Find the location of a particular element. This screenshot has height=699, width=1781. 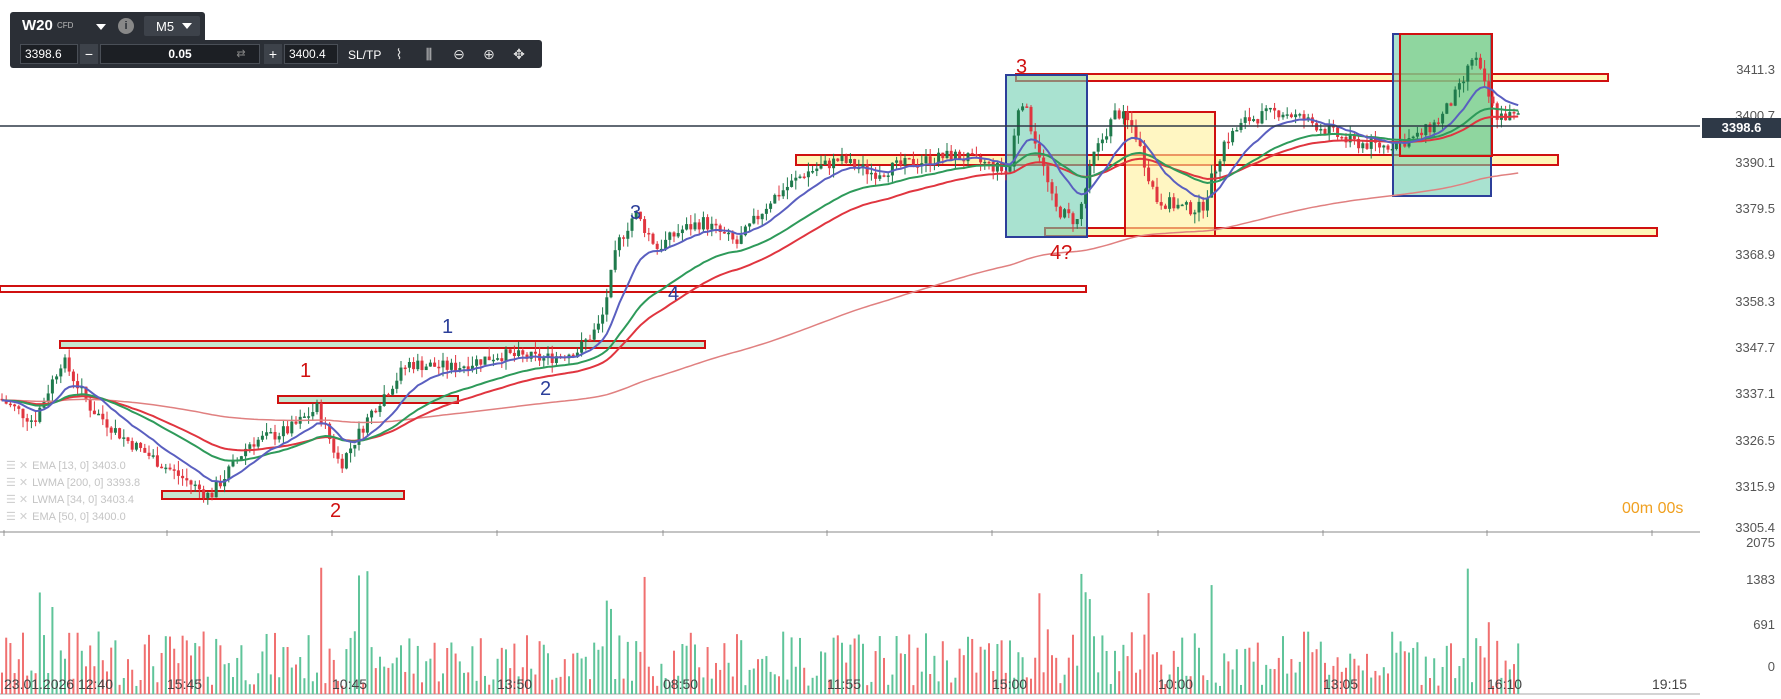

crosshair-icon: ✥ is located at coordinates (519, 54).